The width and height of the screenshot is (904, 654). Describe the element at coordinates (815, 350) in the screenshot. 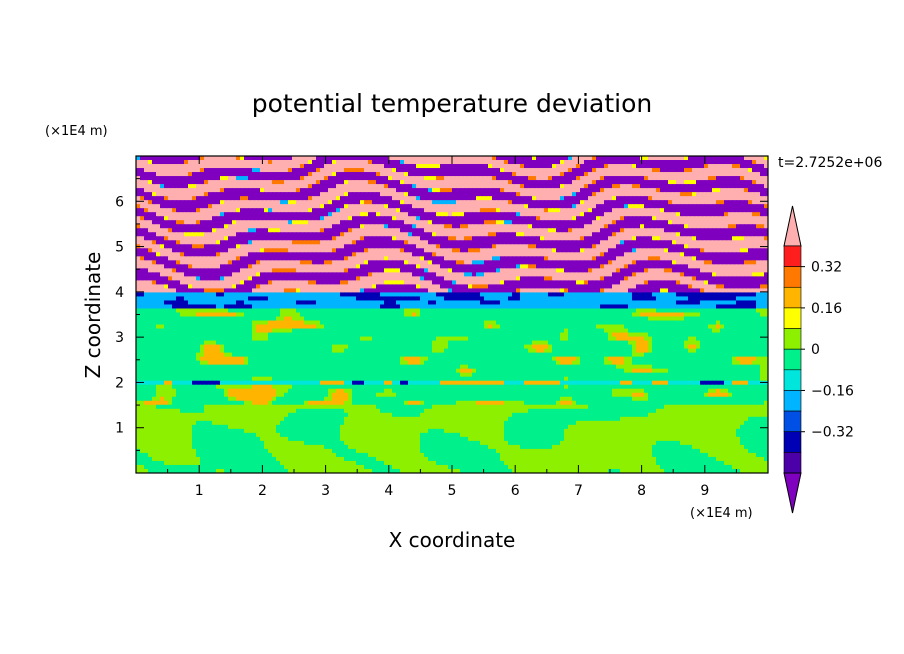

I see `colorbar-tick-label: 0` at that location.